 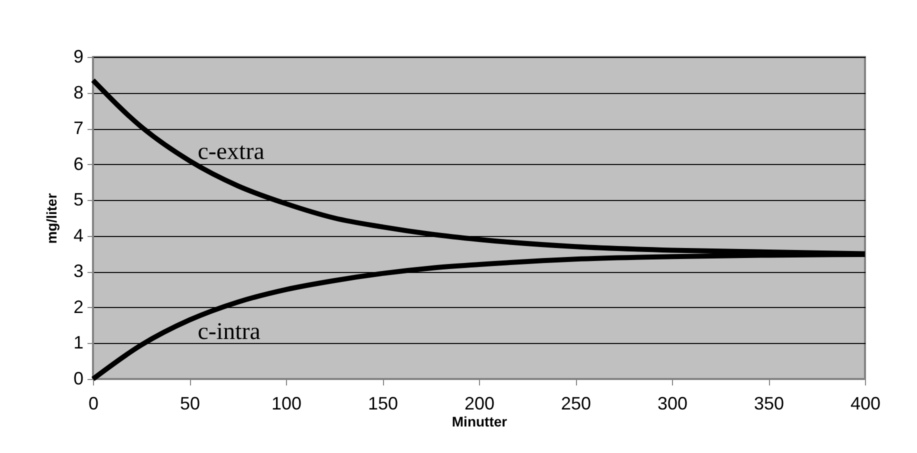 I want to click on x-axis-title: Minutter, so click(x=480, y=422).